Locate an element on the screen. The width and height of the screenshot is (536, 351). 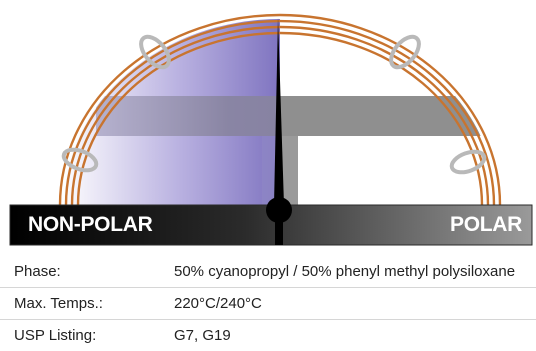
spec-row-max-temps: Max. Temps.: 220°C/240°C is located at coordinates (268, 304).